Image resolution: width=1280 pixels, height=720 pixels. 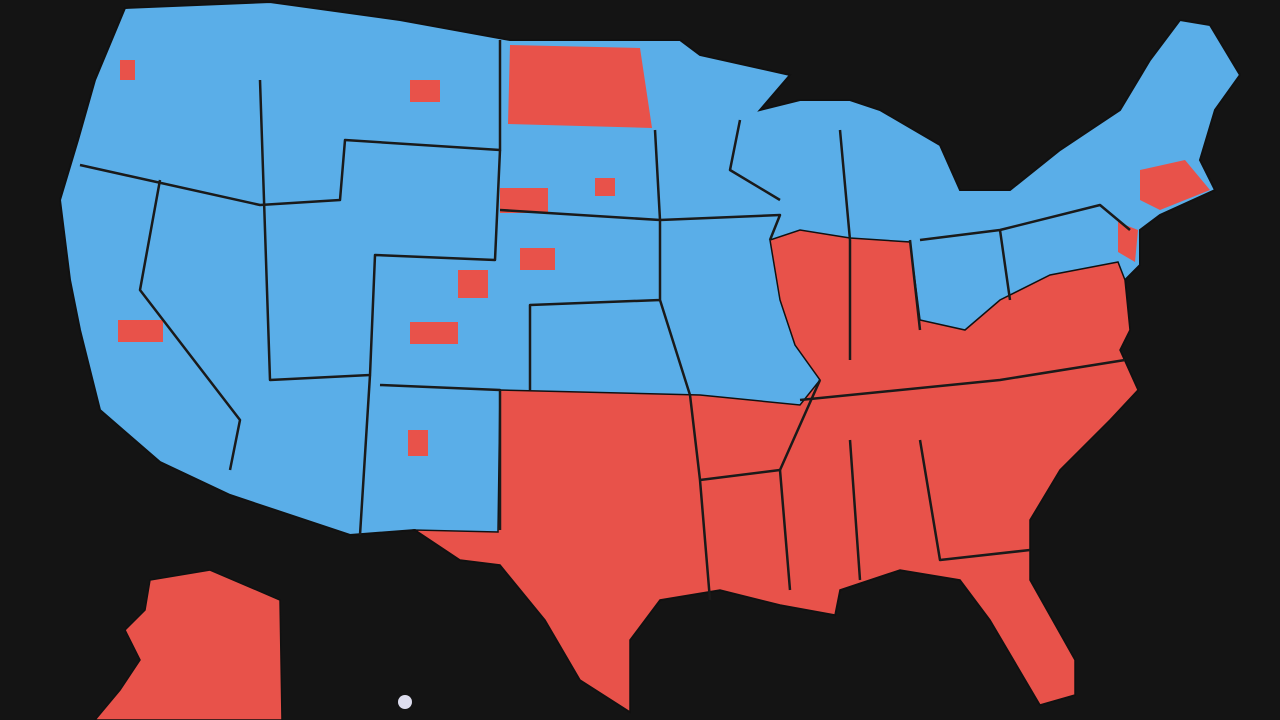 I want to click on red-region-north, so click(x=580, y=86).